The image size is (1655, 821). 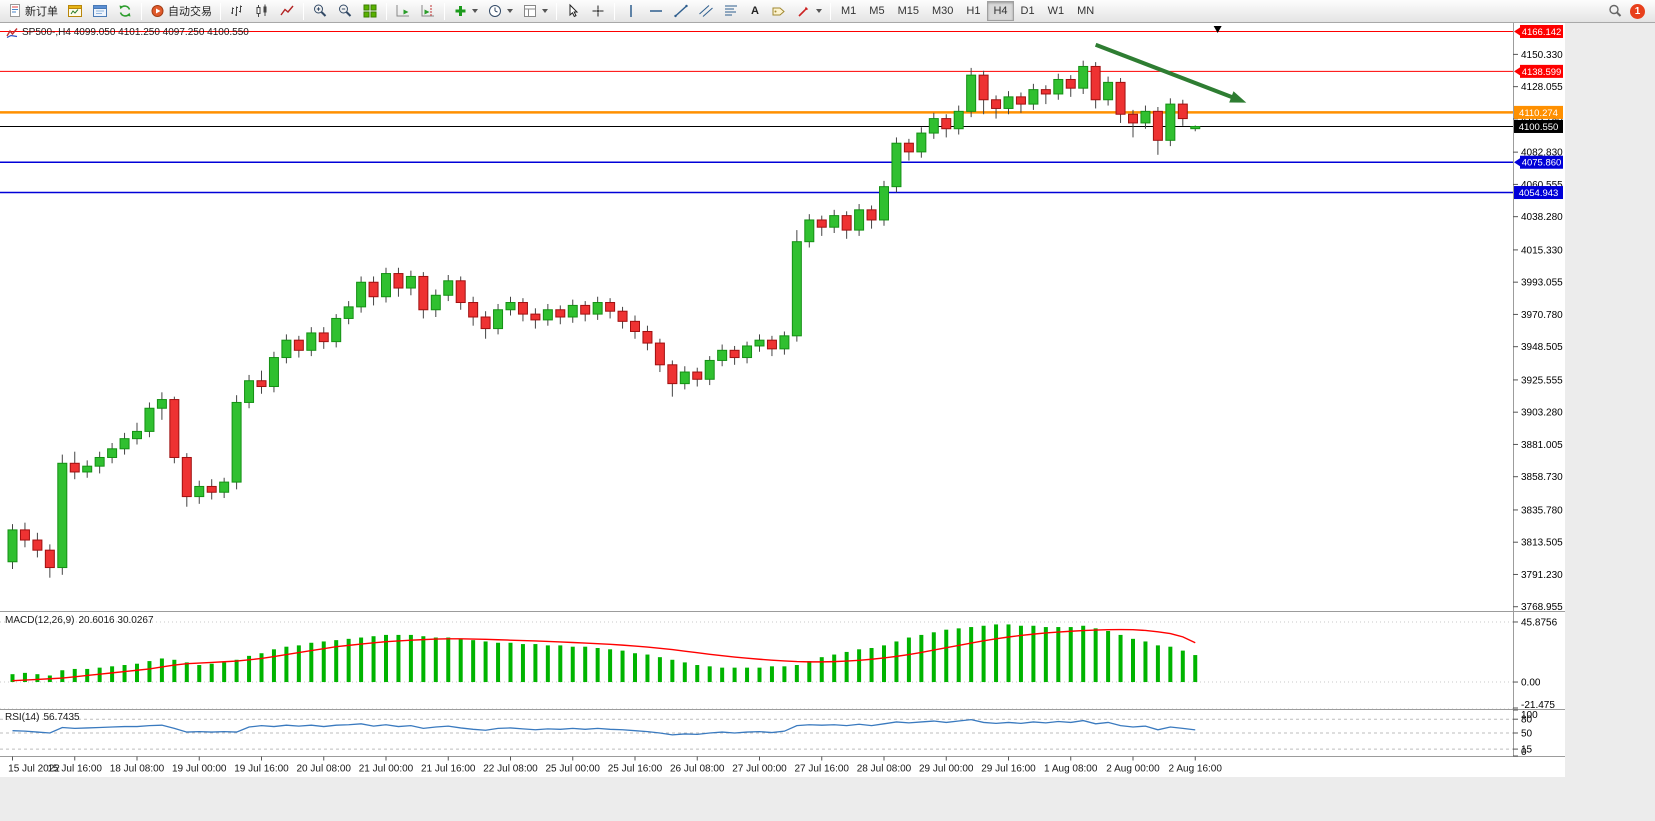 What do you see at coordinates (1542, 153) in the screenshot?
I see `svg-text: 4082.830` at bounding box center [1542, 153].